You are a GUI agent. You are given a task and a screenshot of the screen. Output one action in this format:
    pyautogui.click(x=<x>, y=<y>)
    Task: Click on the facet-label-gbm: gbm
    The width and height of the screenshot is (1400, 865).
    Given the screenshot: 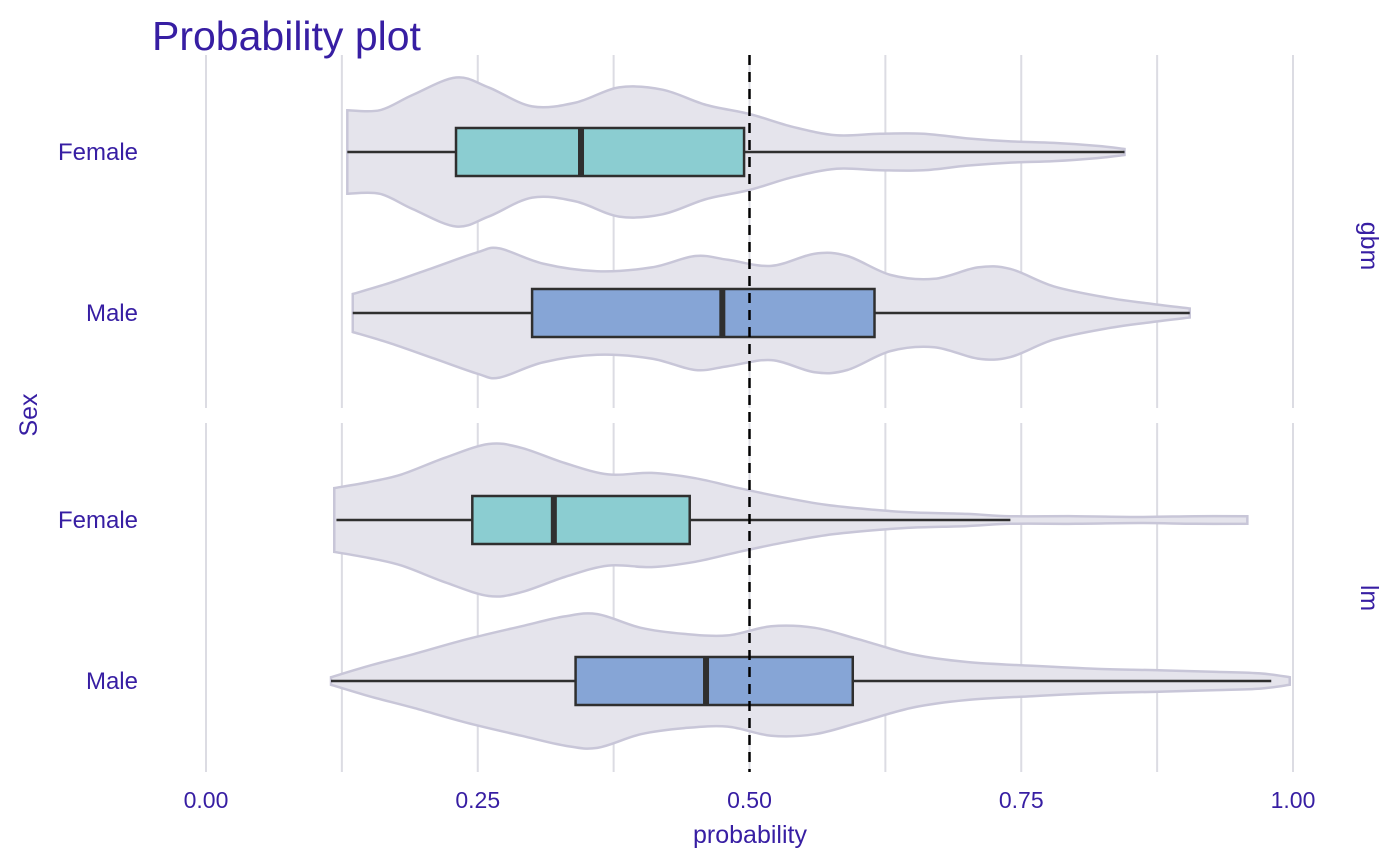 What is the action you would take?
    pyautogui.click(x=1369, y=246)
    